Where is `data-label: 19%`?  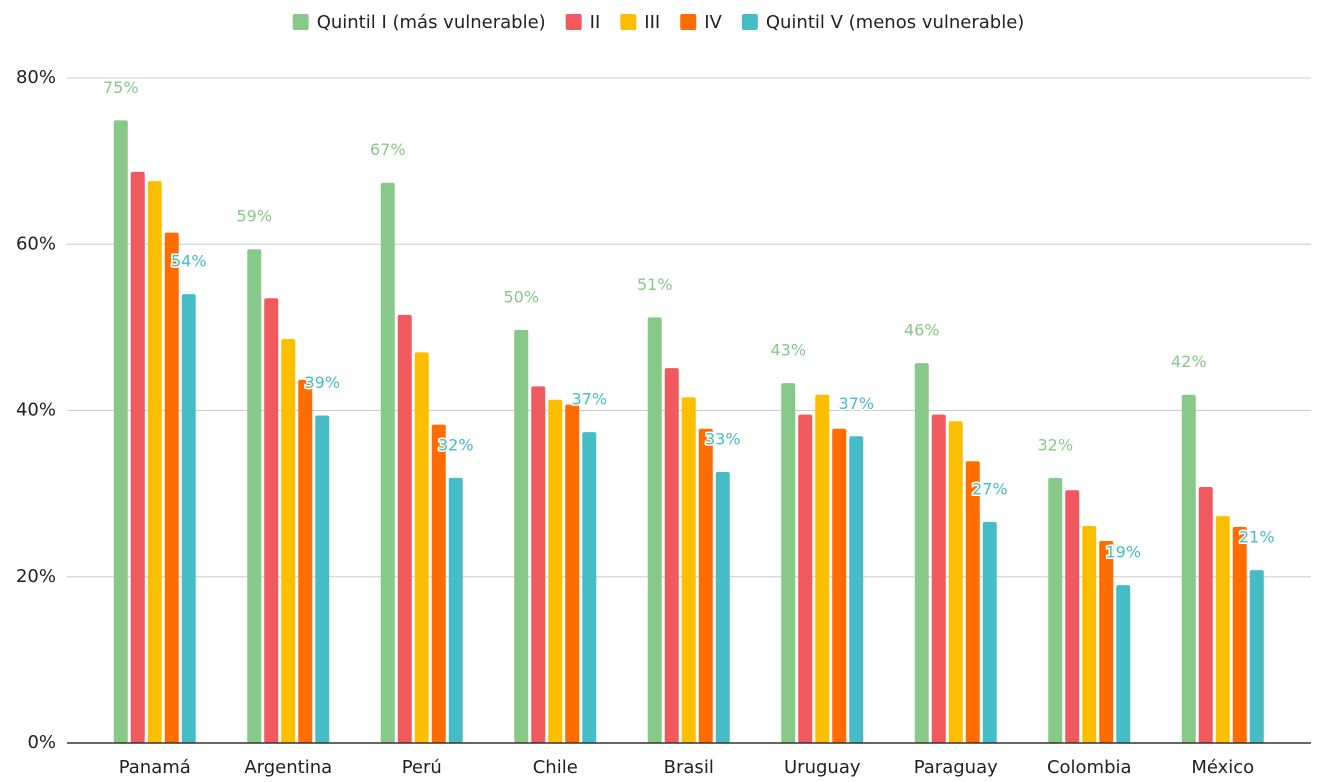
data-label: 19% is located at coordinates (1123, 552).